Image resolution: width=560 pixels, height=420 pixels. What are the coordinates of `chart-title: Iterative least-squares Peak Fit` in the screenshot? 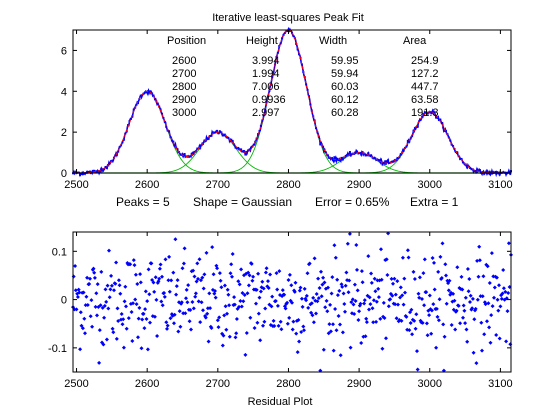 It's located at (288, 18).